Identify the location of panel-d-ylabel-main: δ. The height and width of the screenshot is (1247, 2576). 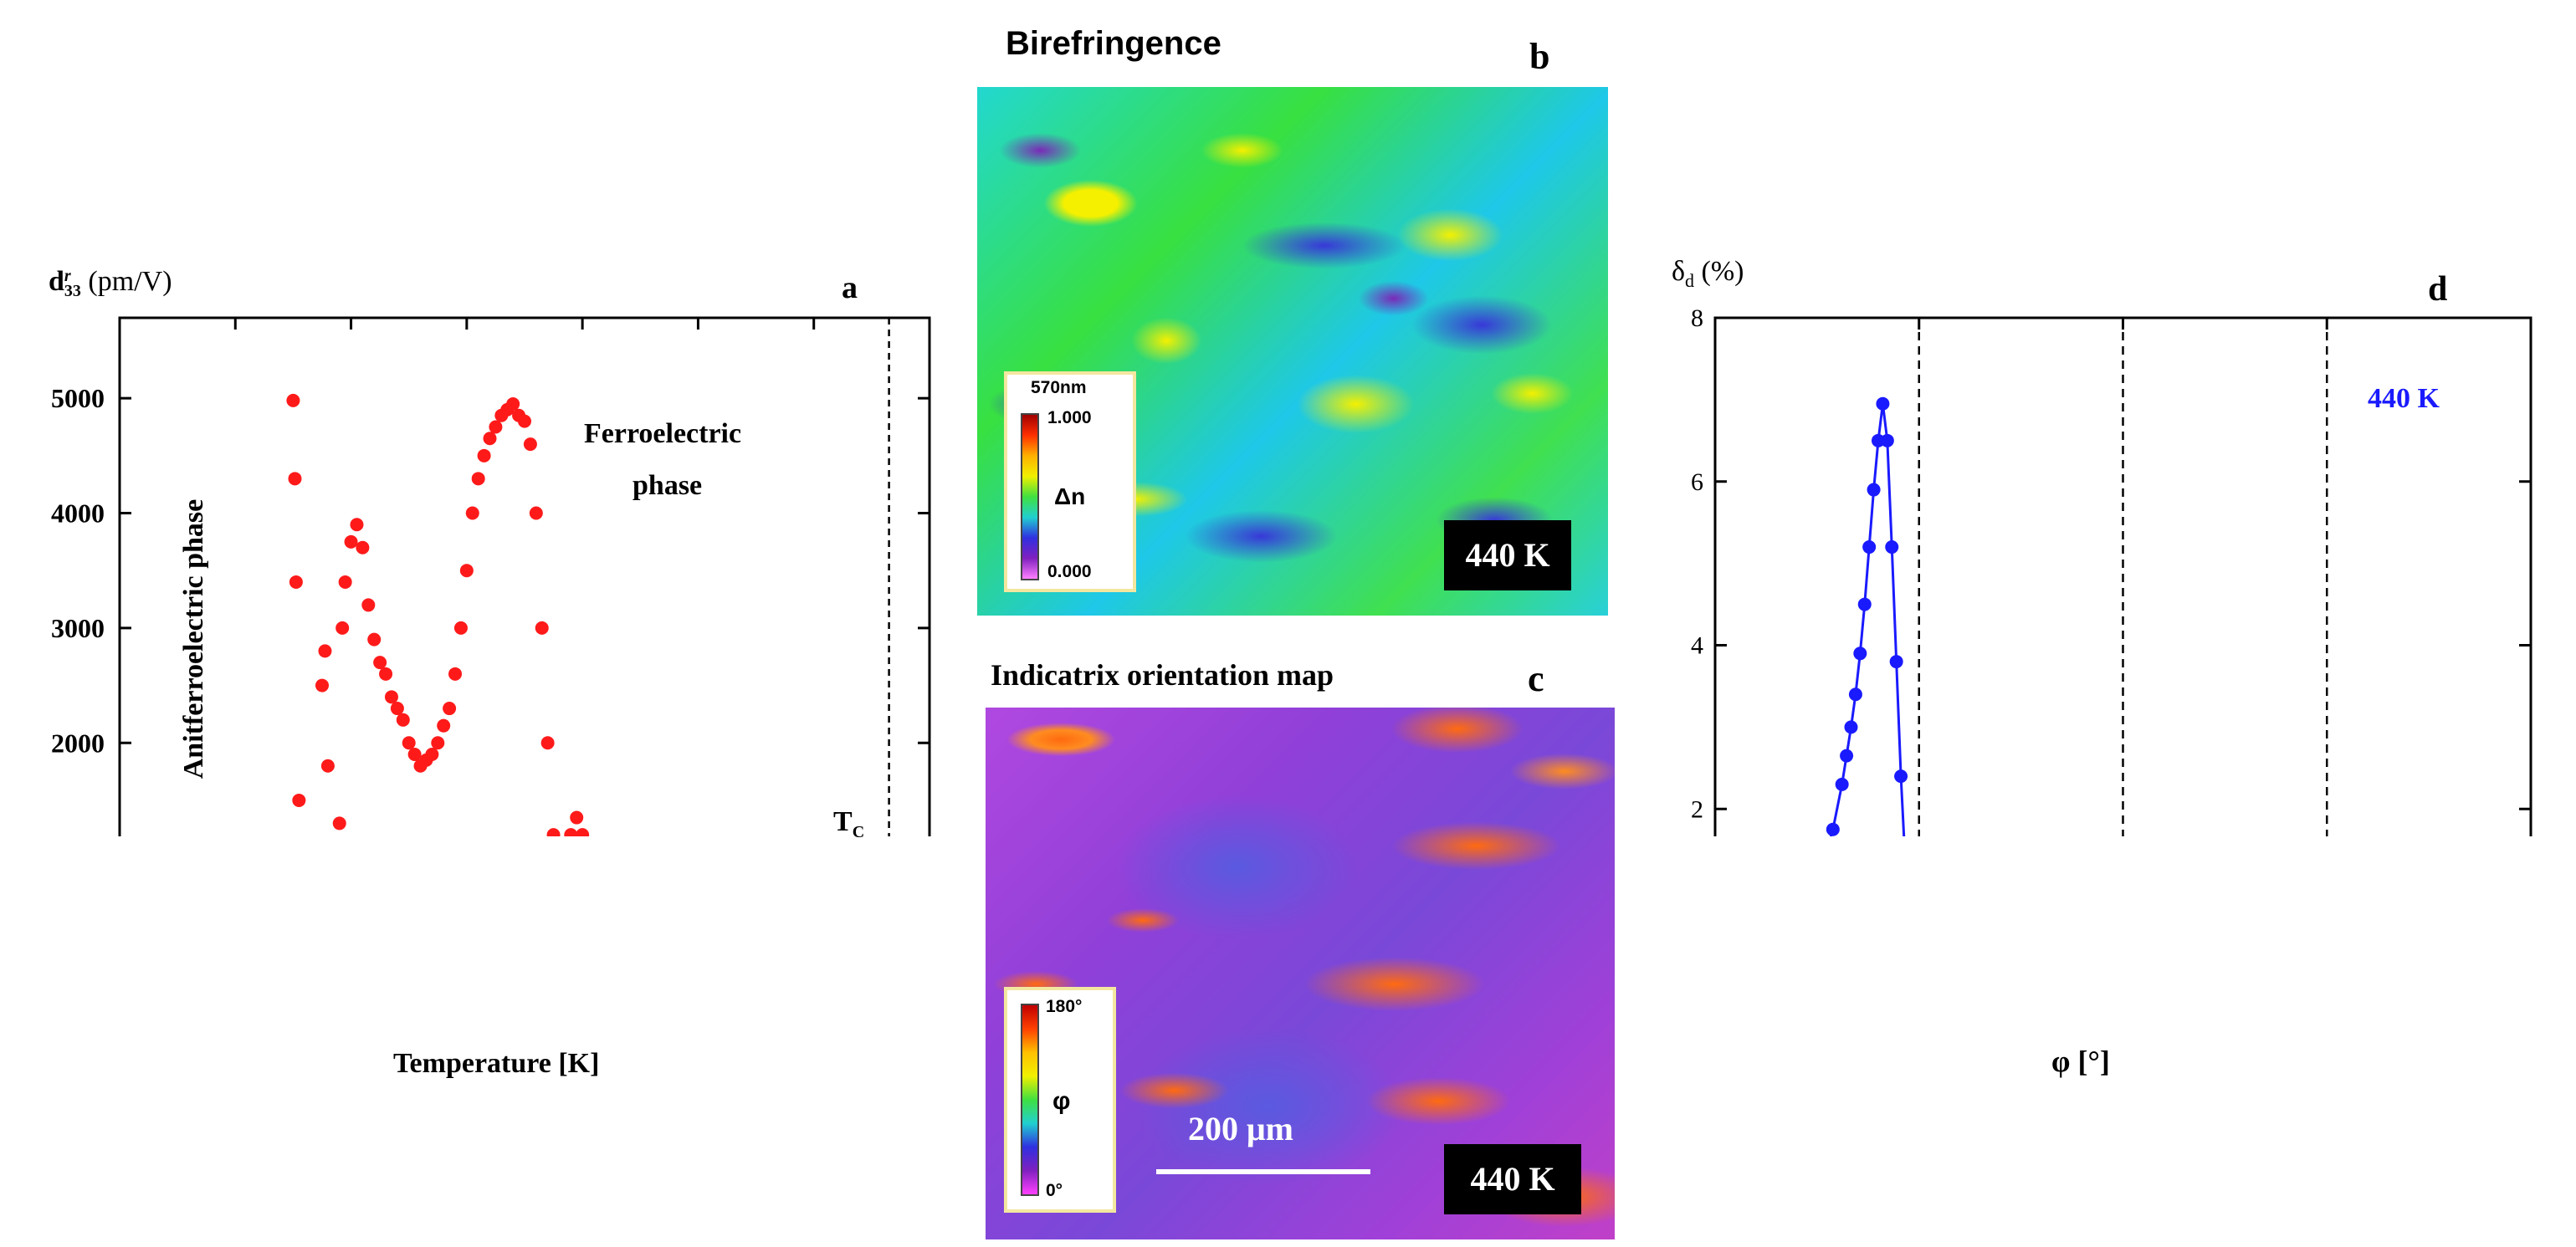
(1679, 271).